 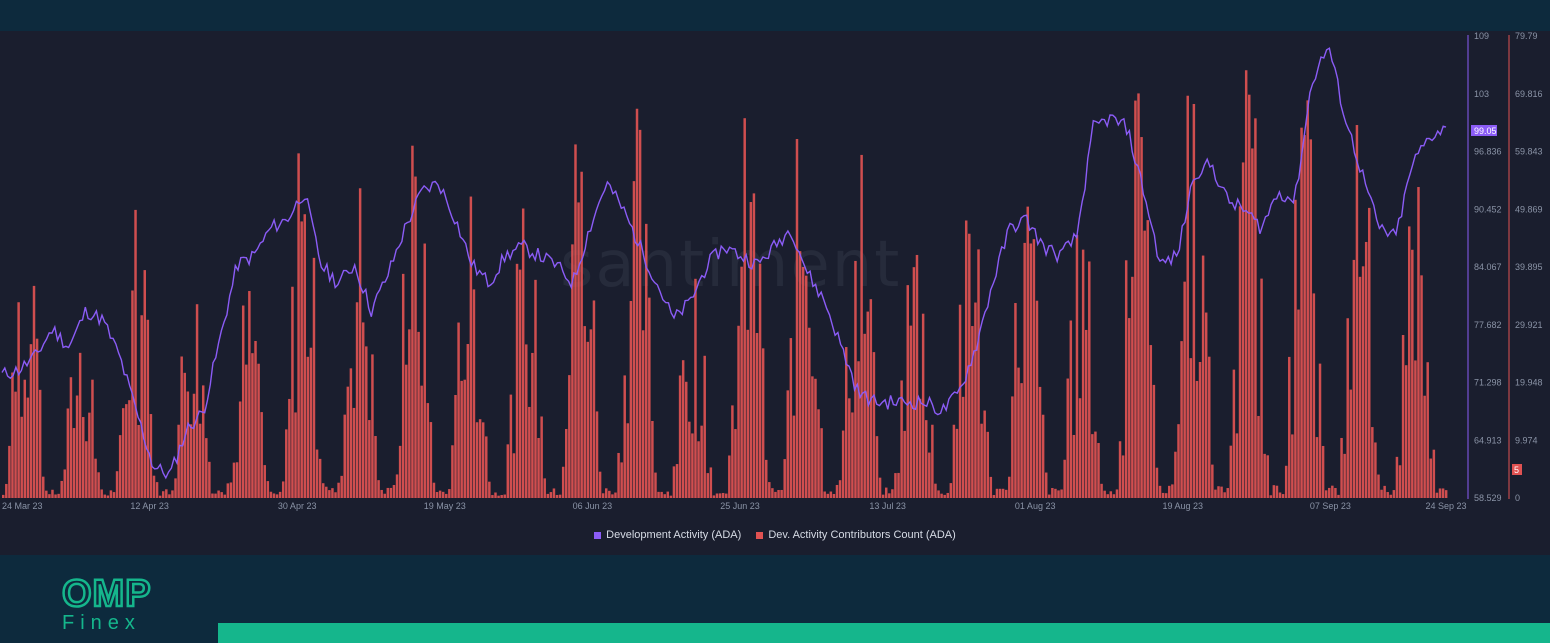 I want to click on last-bar-badge, so click(x=1517, y=469).